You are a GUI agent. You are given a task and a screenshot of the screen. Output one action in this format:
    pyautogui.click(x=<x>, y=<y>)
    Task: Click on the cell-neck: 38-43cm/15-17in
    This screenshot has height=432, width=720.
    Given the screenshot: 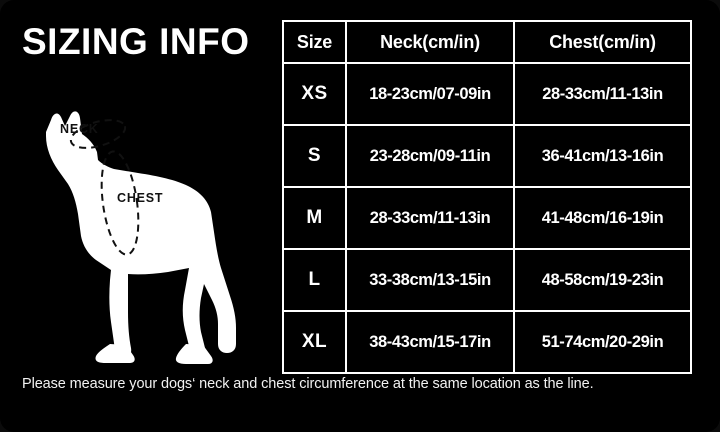 What is the action you would take?
    pyautogui.click(x=430, y=342)
    